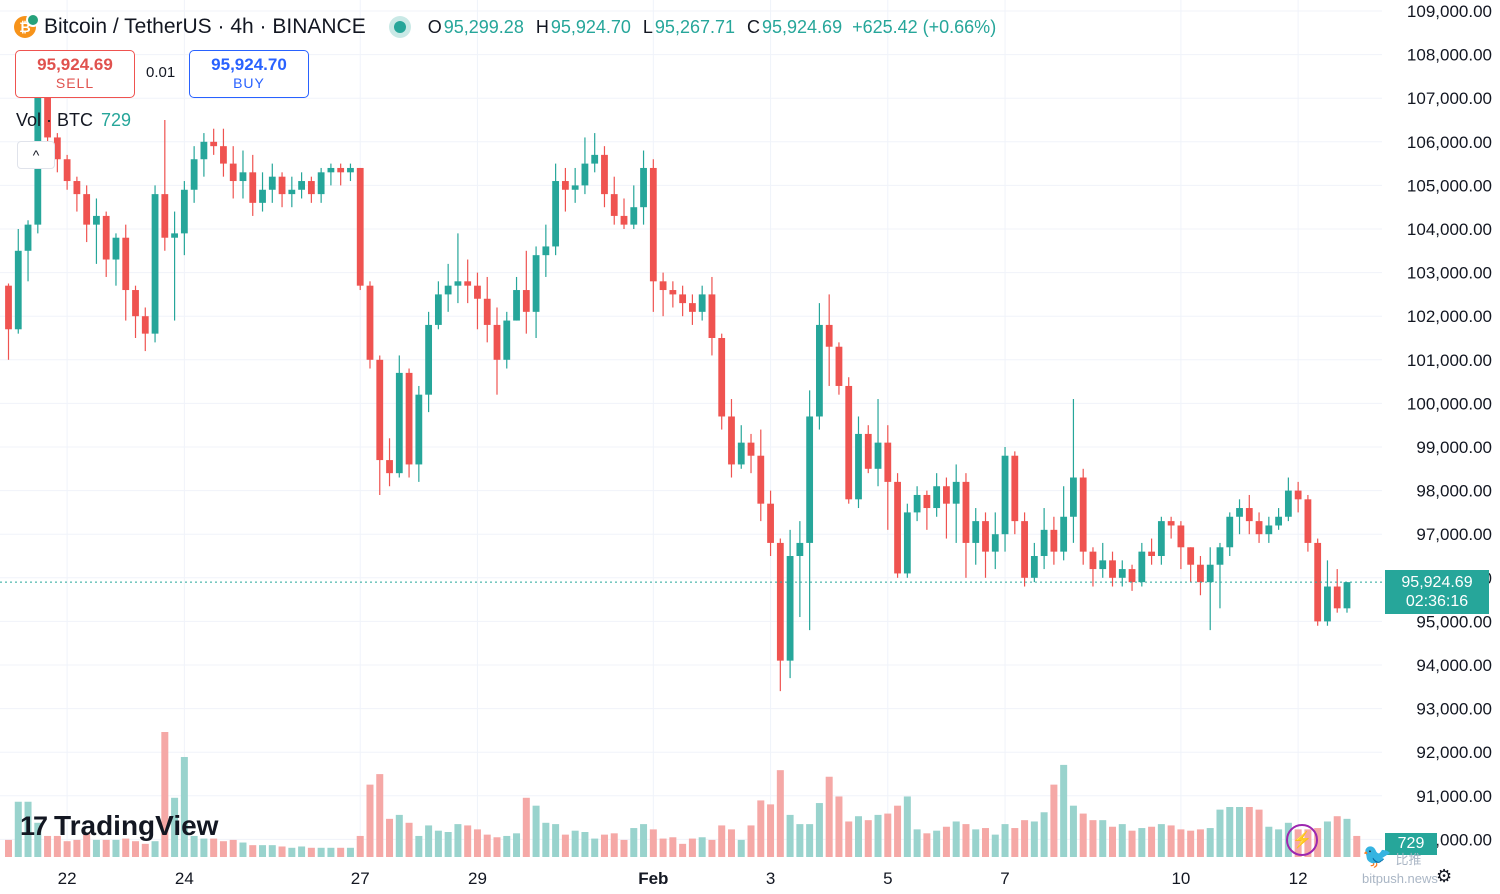 The height and width of the screenshot is (894, 1500). I want to click on y-tick-label: 107,000.00, so click(1449, 98).